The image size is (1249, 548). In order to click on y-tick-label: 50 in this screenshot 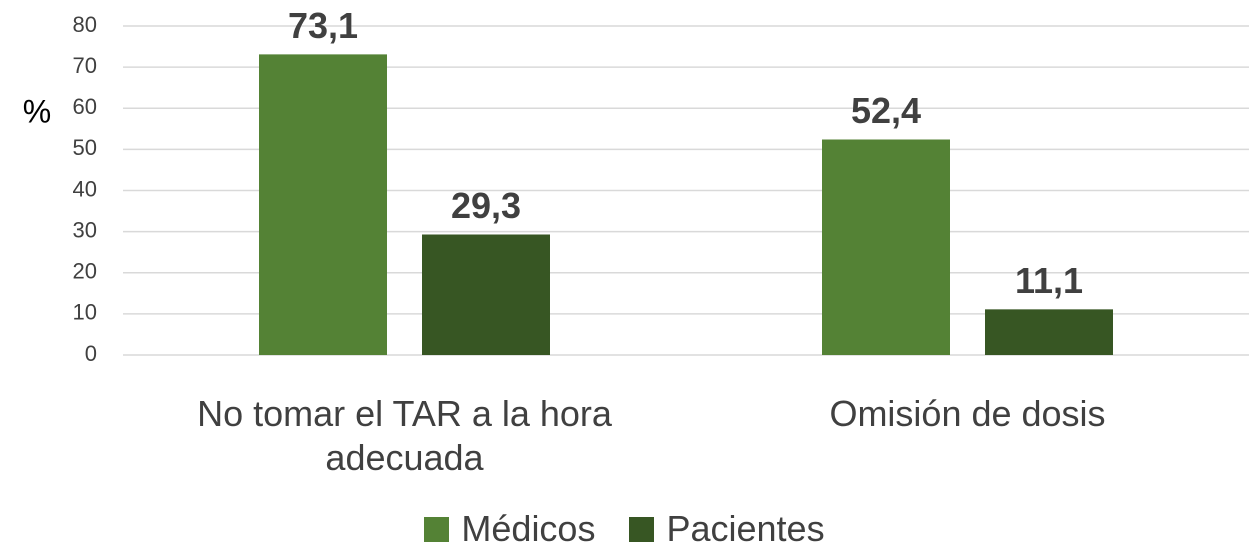, I will do `click(85, 147)`.